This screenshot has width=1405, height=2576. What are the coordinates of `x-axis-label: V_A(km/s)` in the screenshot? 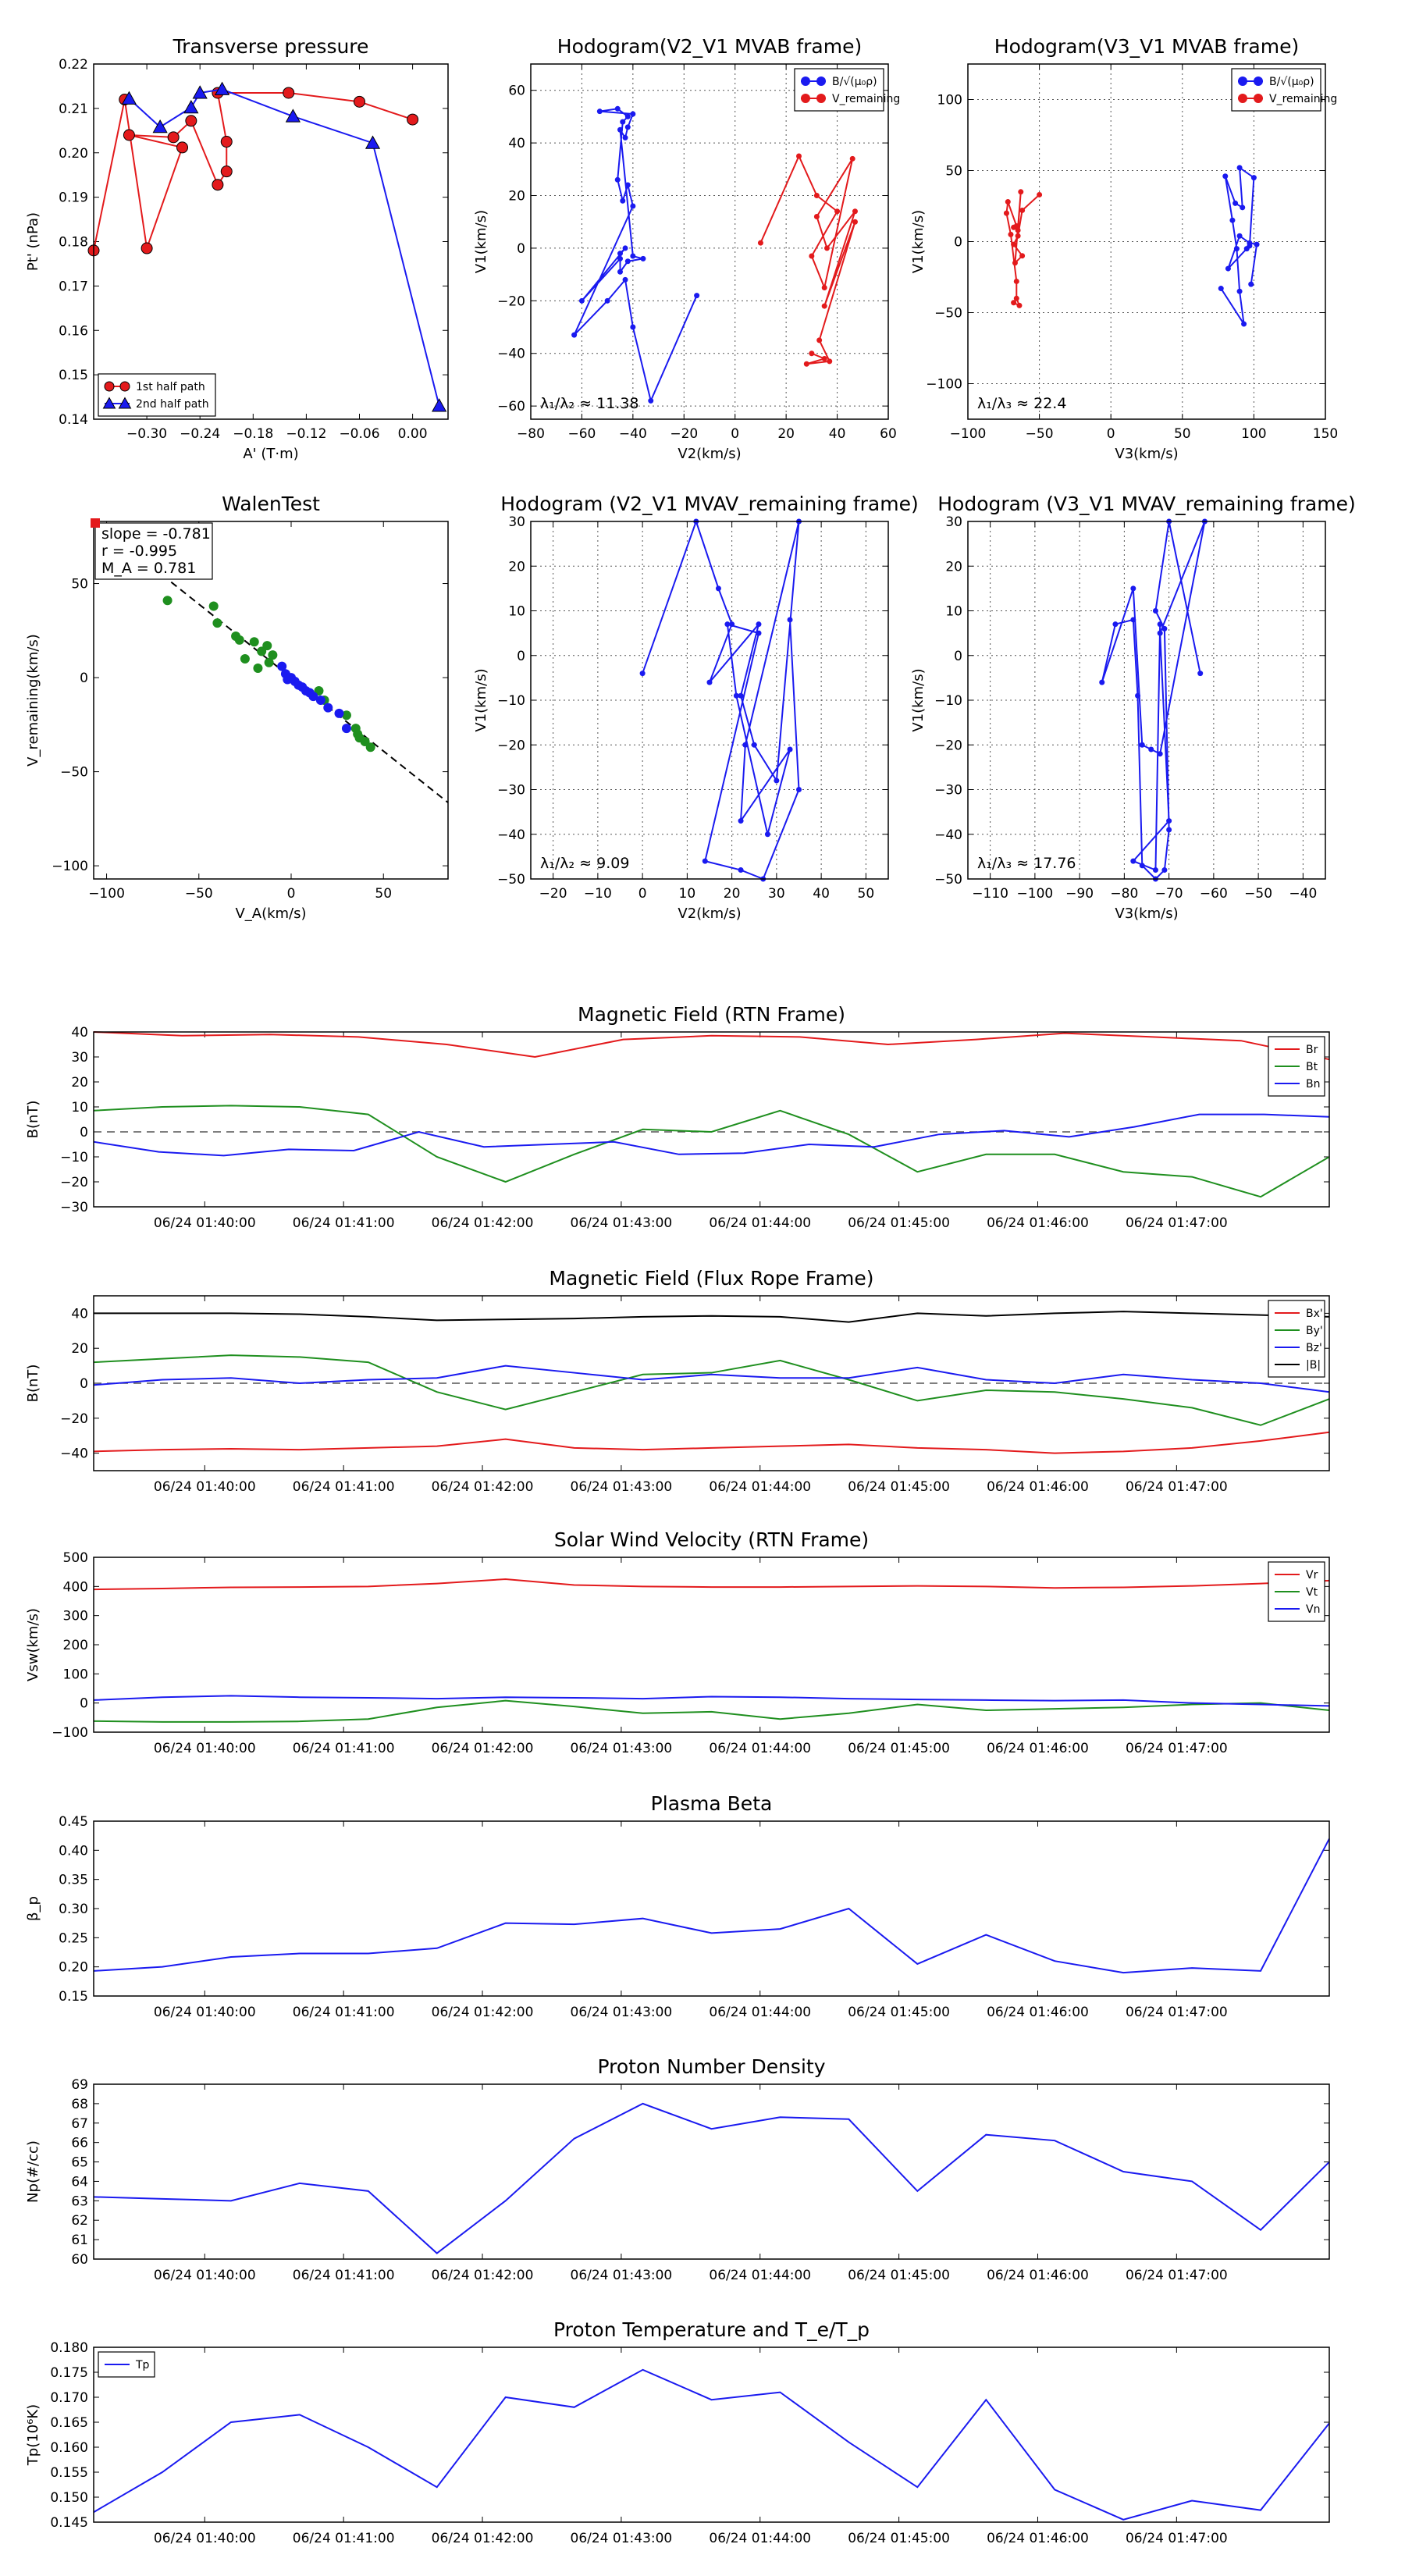 It's located at (270, 914).